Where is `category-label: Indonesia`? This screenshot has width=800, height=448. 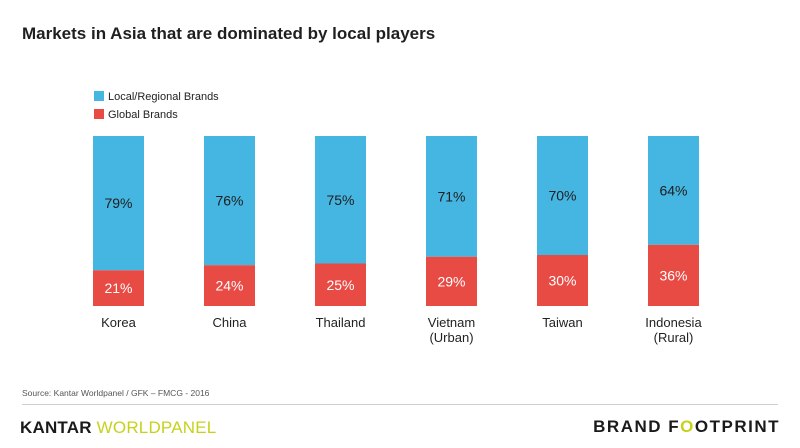 category-label: Indonesia is located at coordinates (673, 322).